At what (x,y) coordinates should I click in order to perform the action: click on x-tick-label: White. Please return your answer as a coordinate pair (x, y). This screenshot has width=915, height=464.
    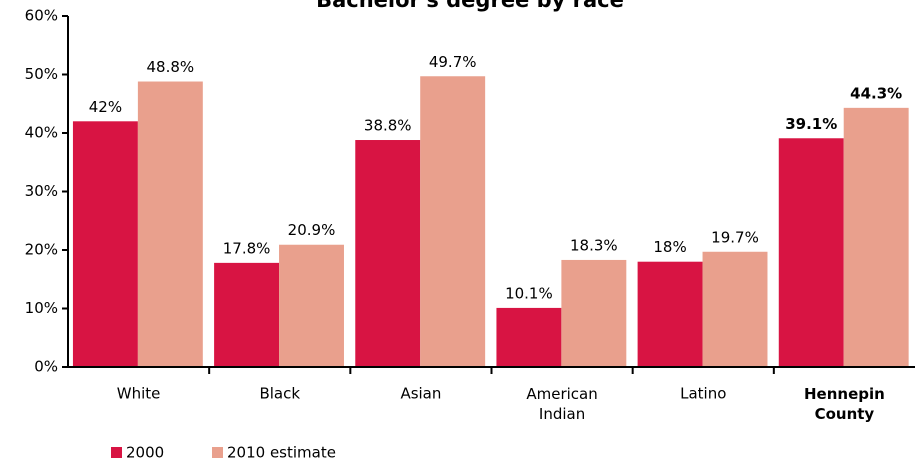
    Looking at the image, I should click on (139, 394).